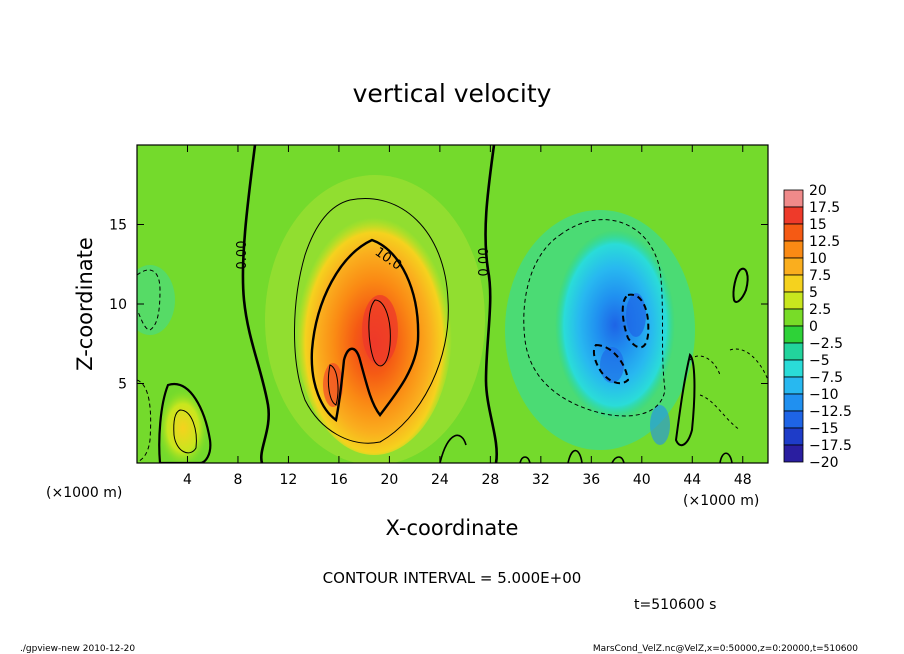  What do you see at coordinates (256, 304) in the screenshot?
I see `zero-contour-left` at bounding box center [256, 304].